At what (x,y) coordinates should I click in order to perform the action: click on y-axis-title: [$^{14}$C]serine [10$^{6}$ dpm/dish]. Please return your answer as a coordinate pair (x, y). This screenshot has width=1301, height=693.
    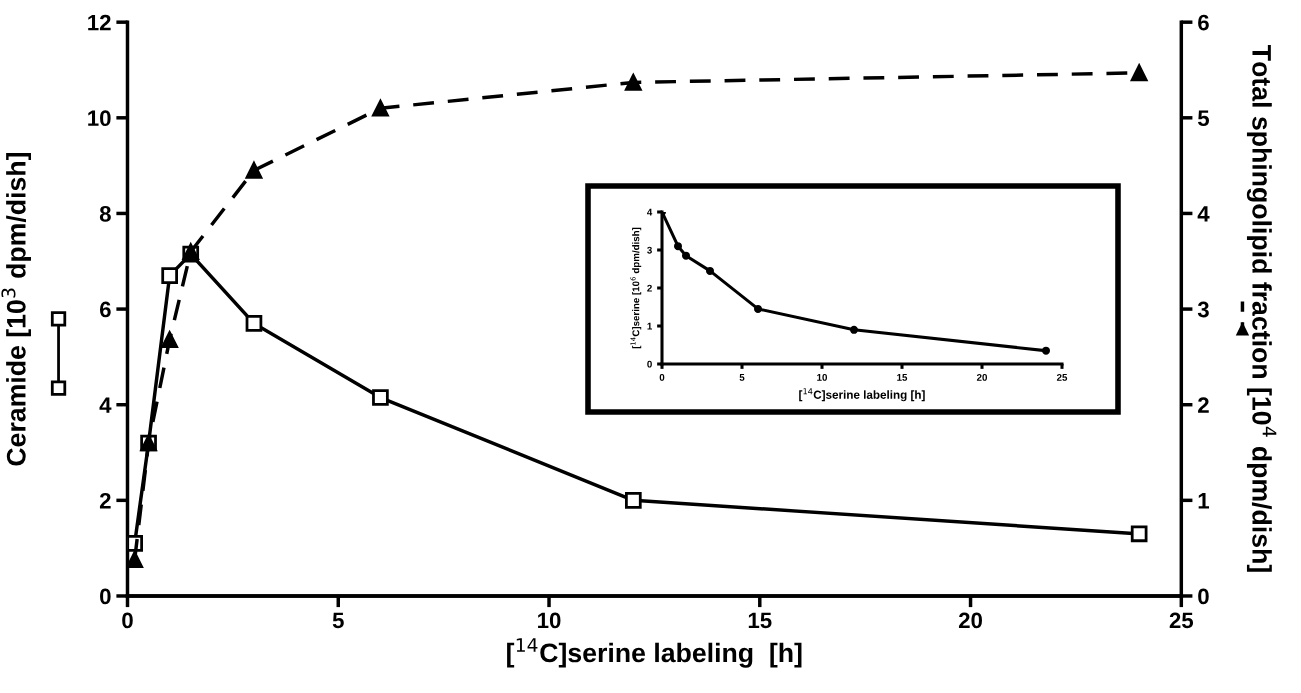
    Looking at the image, I should click on (636, 288).